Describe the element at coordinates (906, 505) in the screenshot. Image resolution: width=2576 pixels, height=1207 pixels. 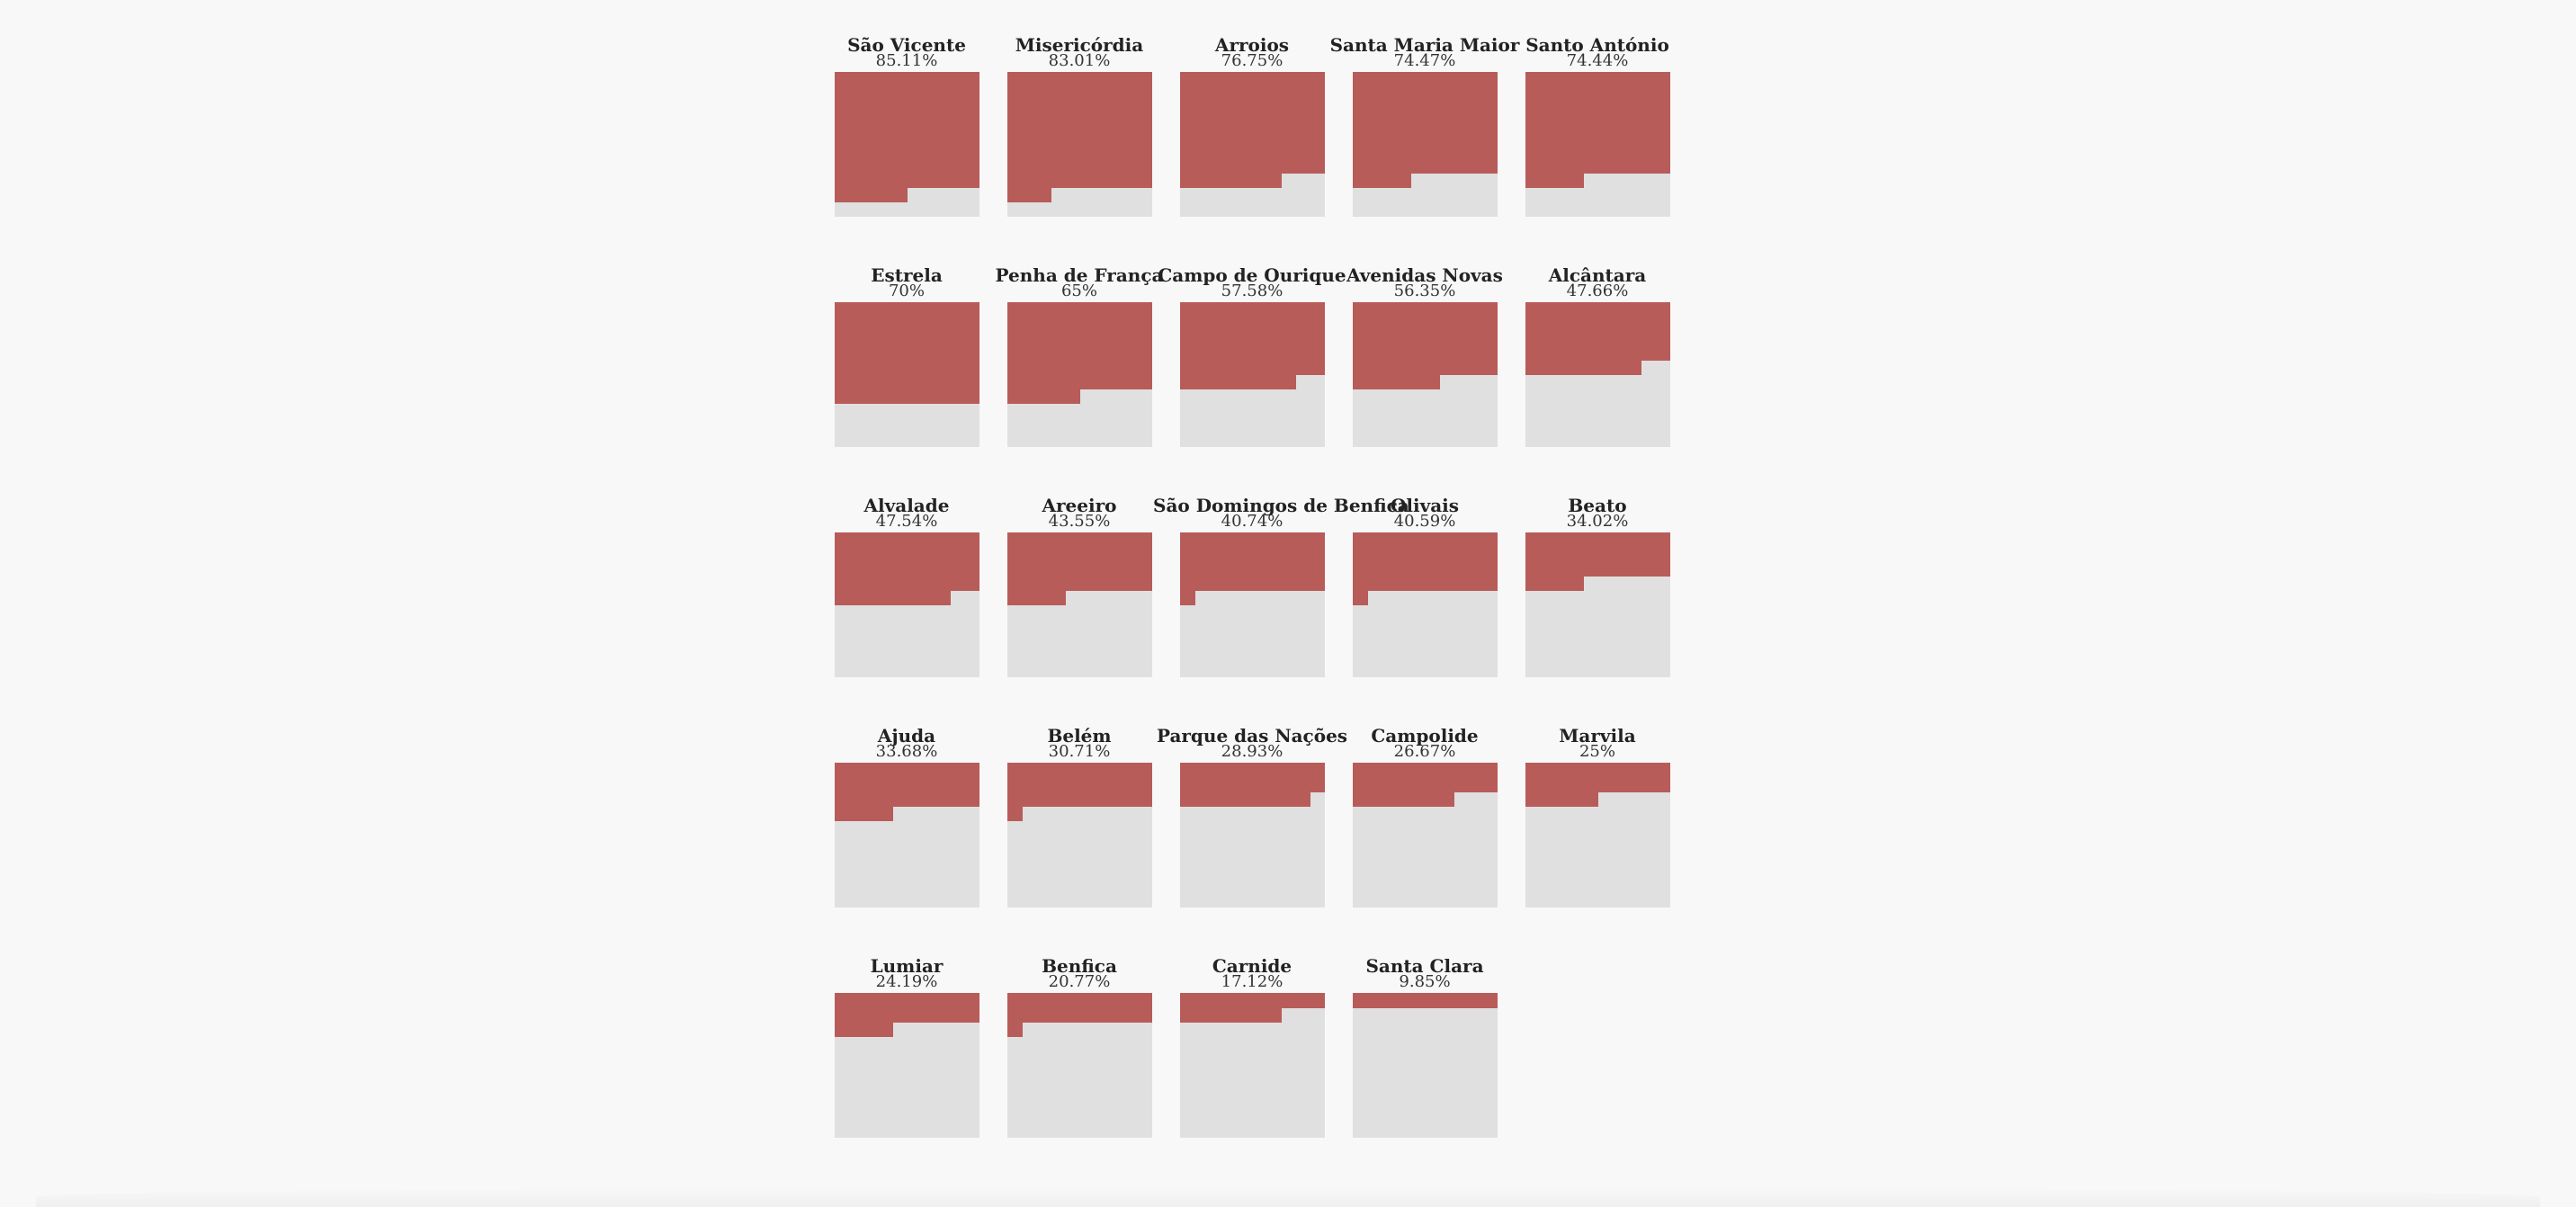
I see `waffle-cell-title: Alvalade` at that location.